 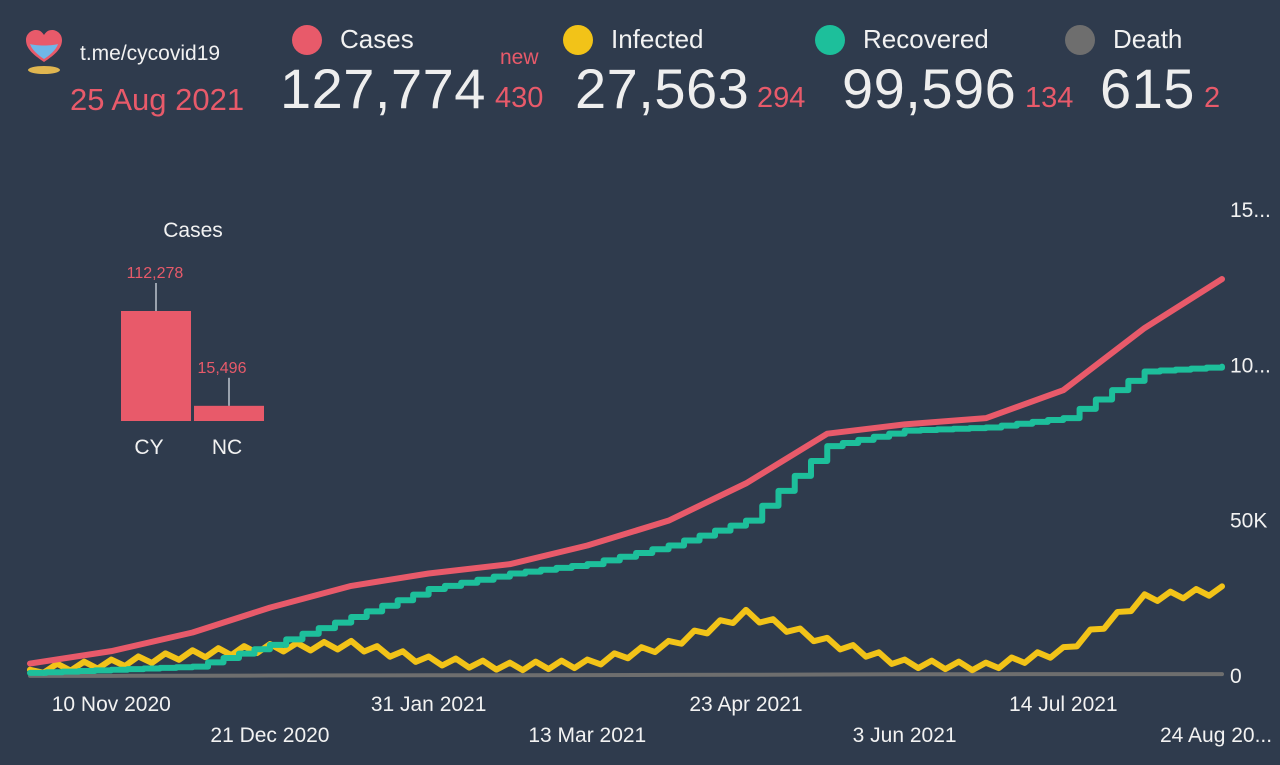 What do you see at coordinates (926, 39) in the screenshot?
I see `legend-recovered-label: Recovered` at bounding box center [926, 39].